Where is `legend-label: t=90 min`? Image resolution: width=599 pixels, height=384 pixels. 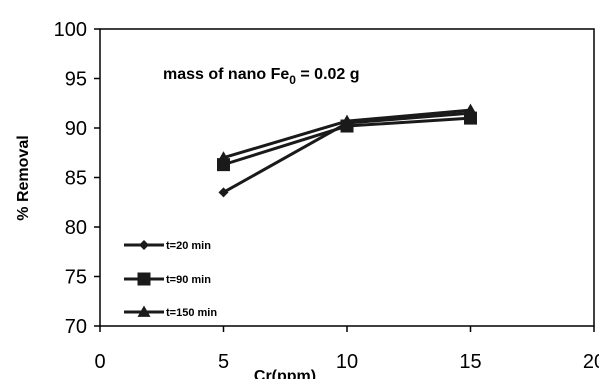 legend-label: t=90 min is located at coordinates (188, 280).